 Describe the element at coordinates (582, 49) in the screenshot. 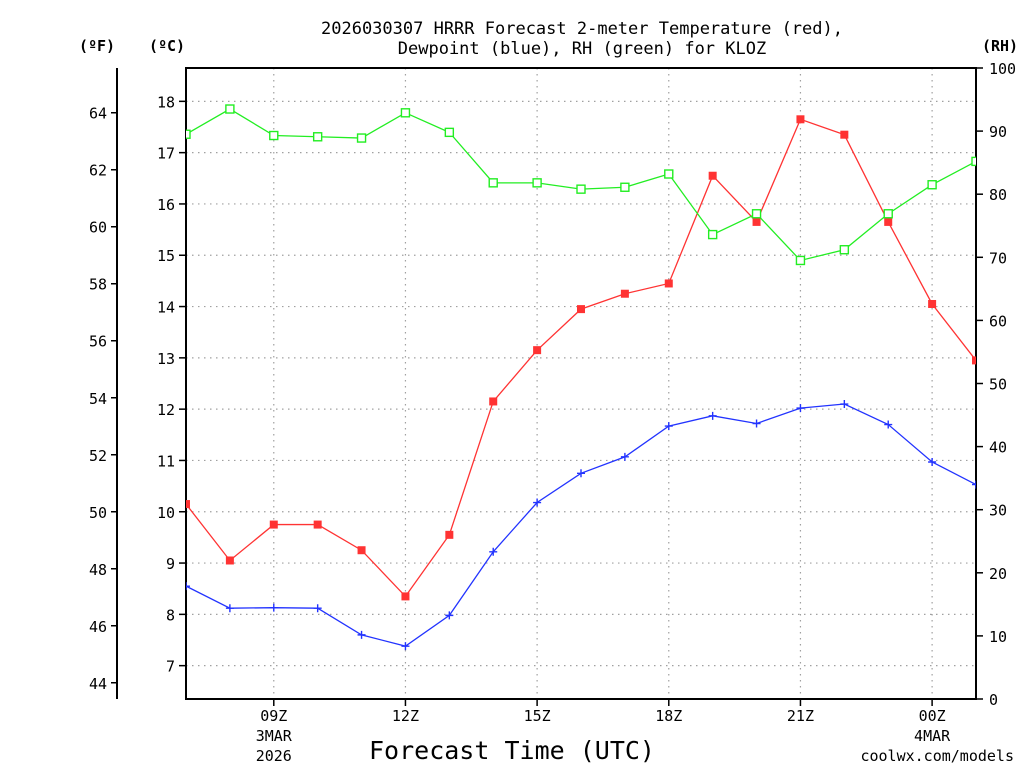

I see `chart-subtitle: Dewpoint (blue), RH (green) for KLOZ` at that location.